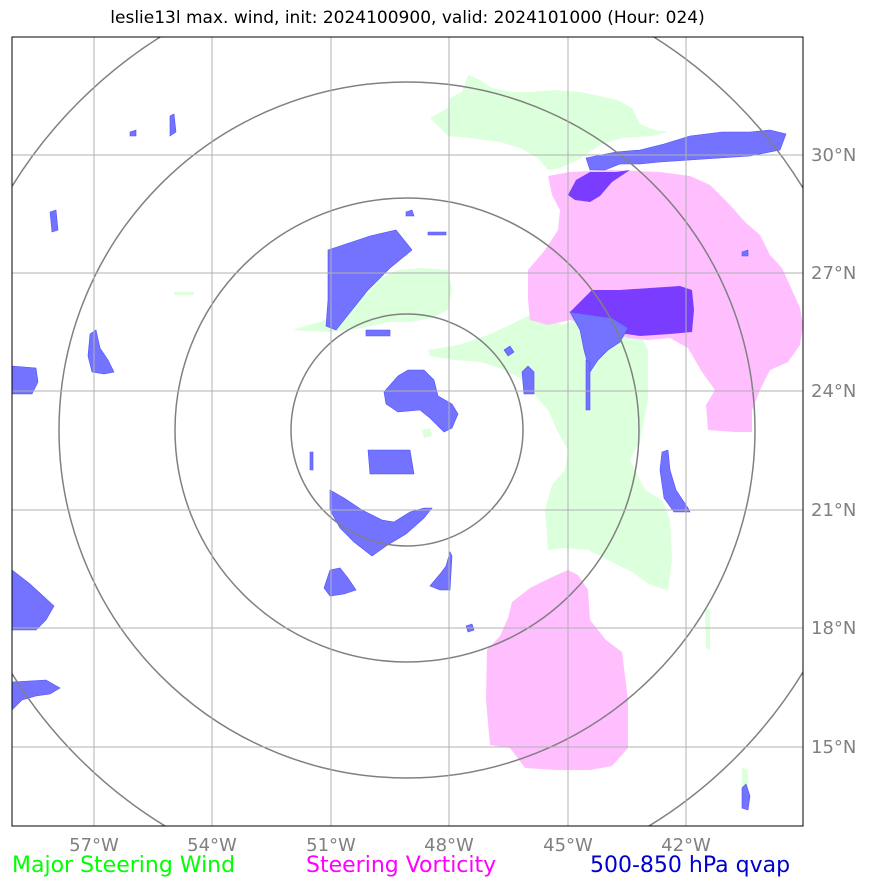 This screenshot has height=891, width=873. I want to click on legend-steering-wind: Major Steering Wind, so click(124, 865).